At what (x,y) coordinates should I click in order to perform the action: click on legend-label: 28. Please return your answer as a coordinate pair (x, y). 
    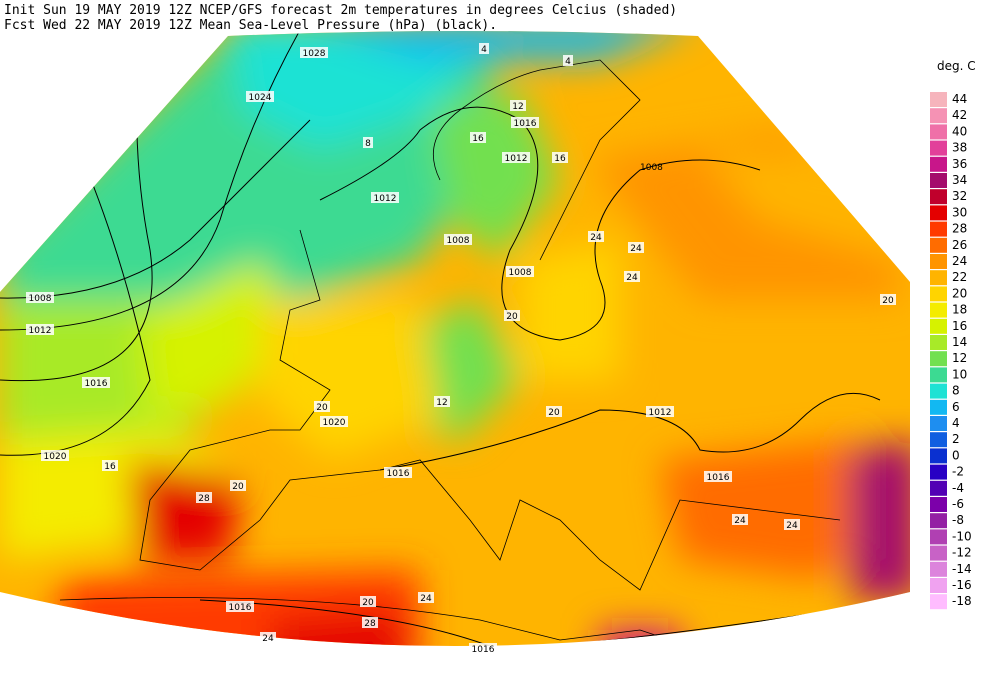
    Looking at the image, I should click on (959, 229).